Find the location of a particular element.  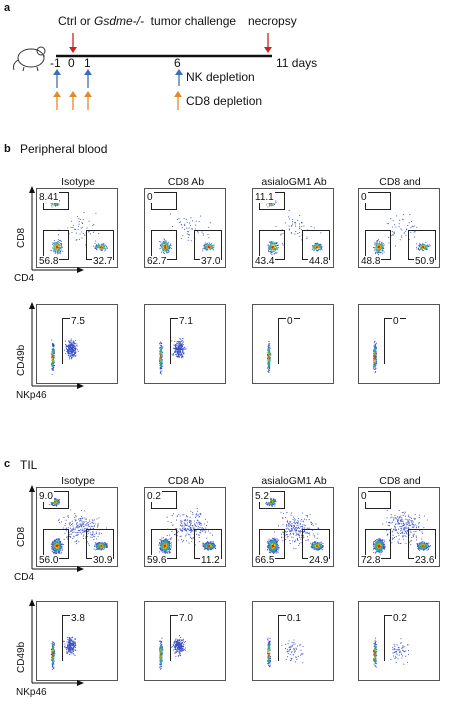

panel_b-nk-pct-1: 7.1 is located at coordinates (186, 321).